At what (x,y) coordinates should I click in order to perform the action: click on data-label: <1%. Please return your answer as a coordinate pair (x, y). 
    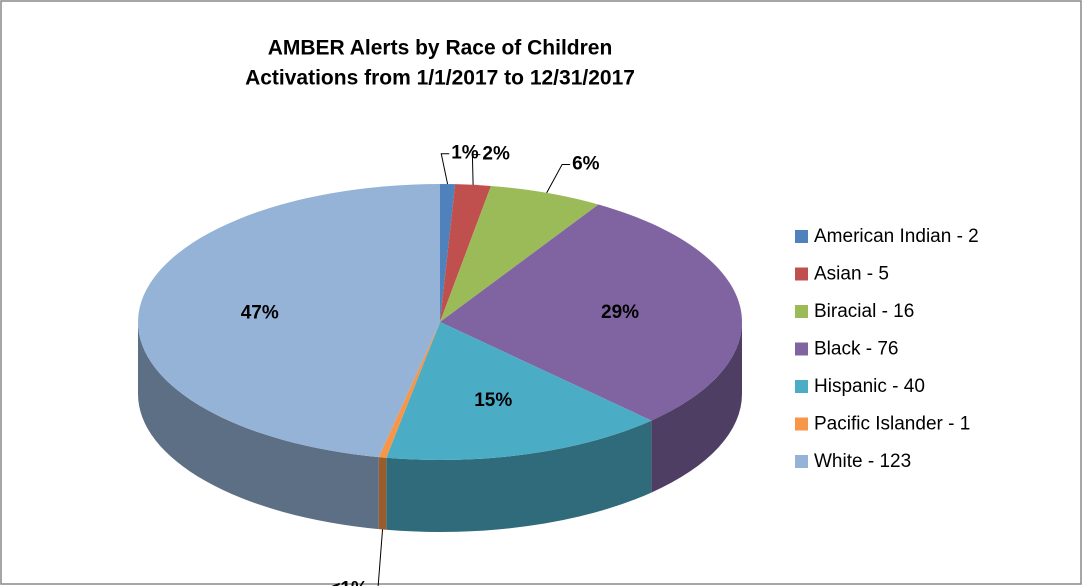
    Looking at the image, I should click on (348, 582).